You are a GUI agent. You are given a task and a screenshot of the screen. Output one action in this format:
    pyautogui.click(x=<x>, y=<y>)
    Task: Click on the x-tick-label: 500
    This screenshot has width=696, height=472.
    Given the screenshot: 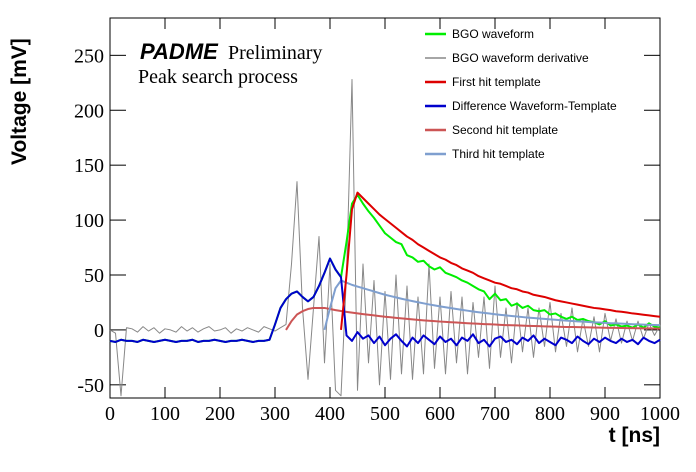 What is the action you would take?
    pyautogui.click(x=385, y=414)
    